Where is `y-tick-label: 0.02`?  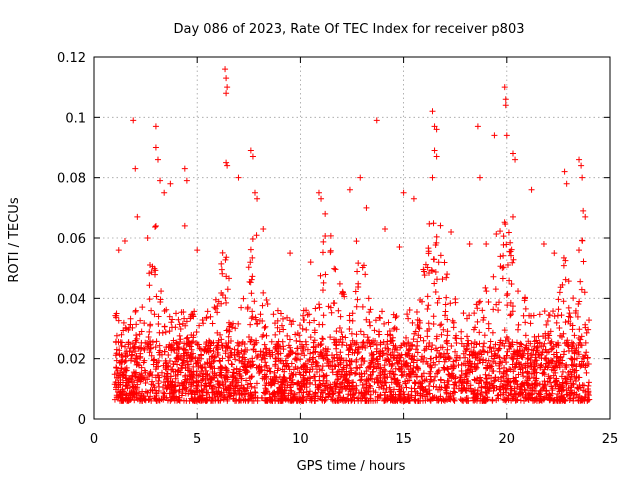 y-tick-label: 0.02 is located at coordinates (71, 360).